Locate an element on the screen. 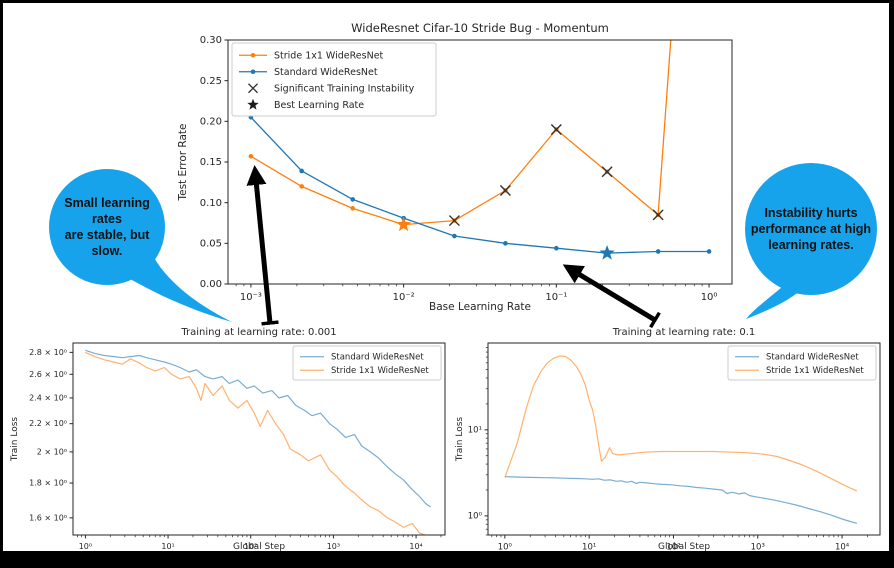 This screenshot has width=894, height=568. y-axis: 0.00 0.05 0.10 0.15 0.20 0.25 0.30 is located at coordinates (214, 162).